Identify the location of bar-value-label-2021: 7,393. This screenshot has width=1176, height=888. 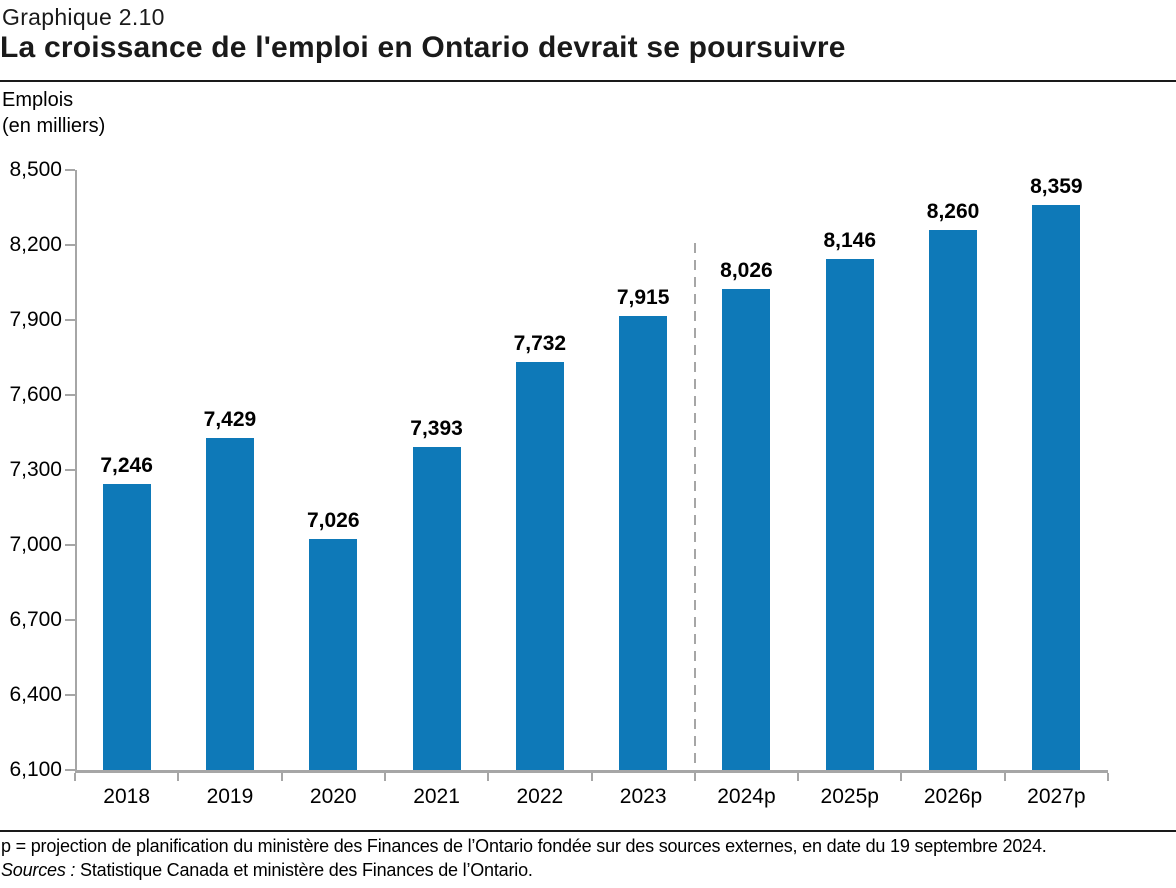
(436, 428).